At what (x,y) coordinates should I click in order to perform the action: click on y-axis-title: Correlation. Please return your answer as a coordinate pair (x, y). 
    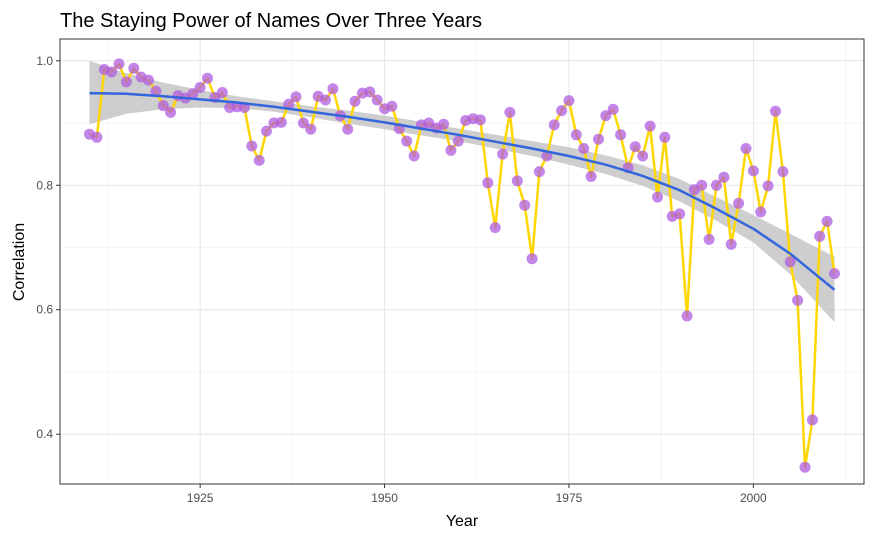
    Looking at the image, I should click on (19, 262).